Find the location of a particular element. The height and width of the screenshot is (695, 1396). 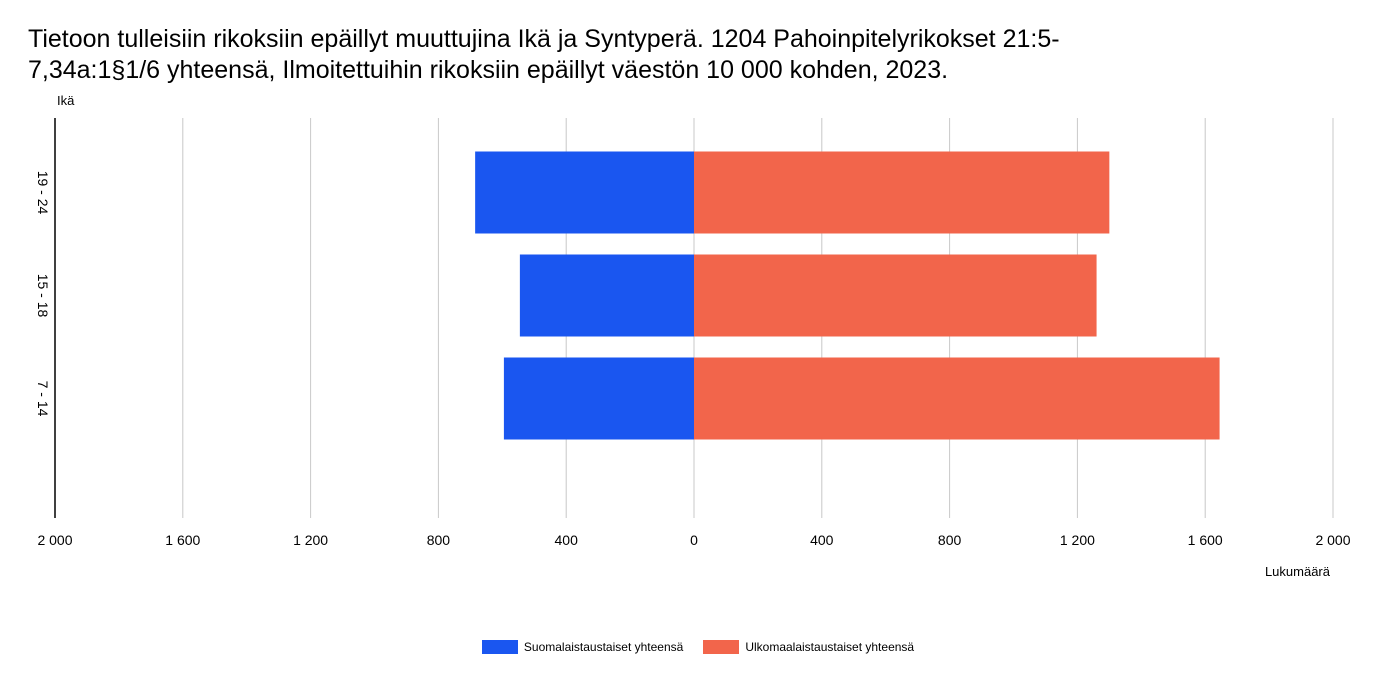

x-tick-label: 0 is located at coordinates (694, 540).